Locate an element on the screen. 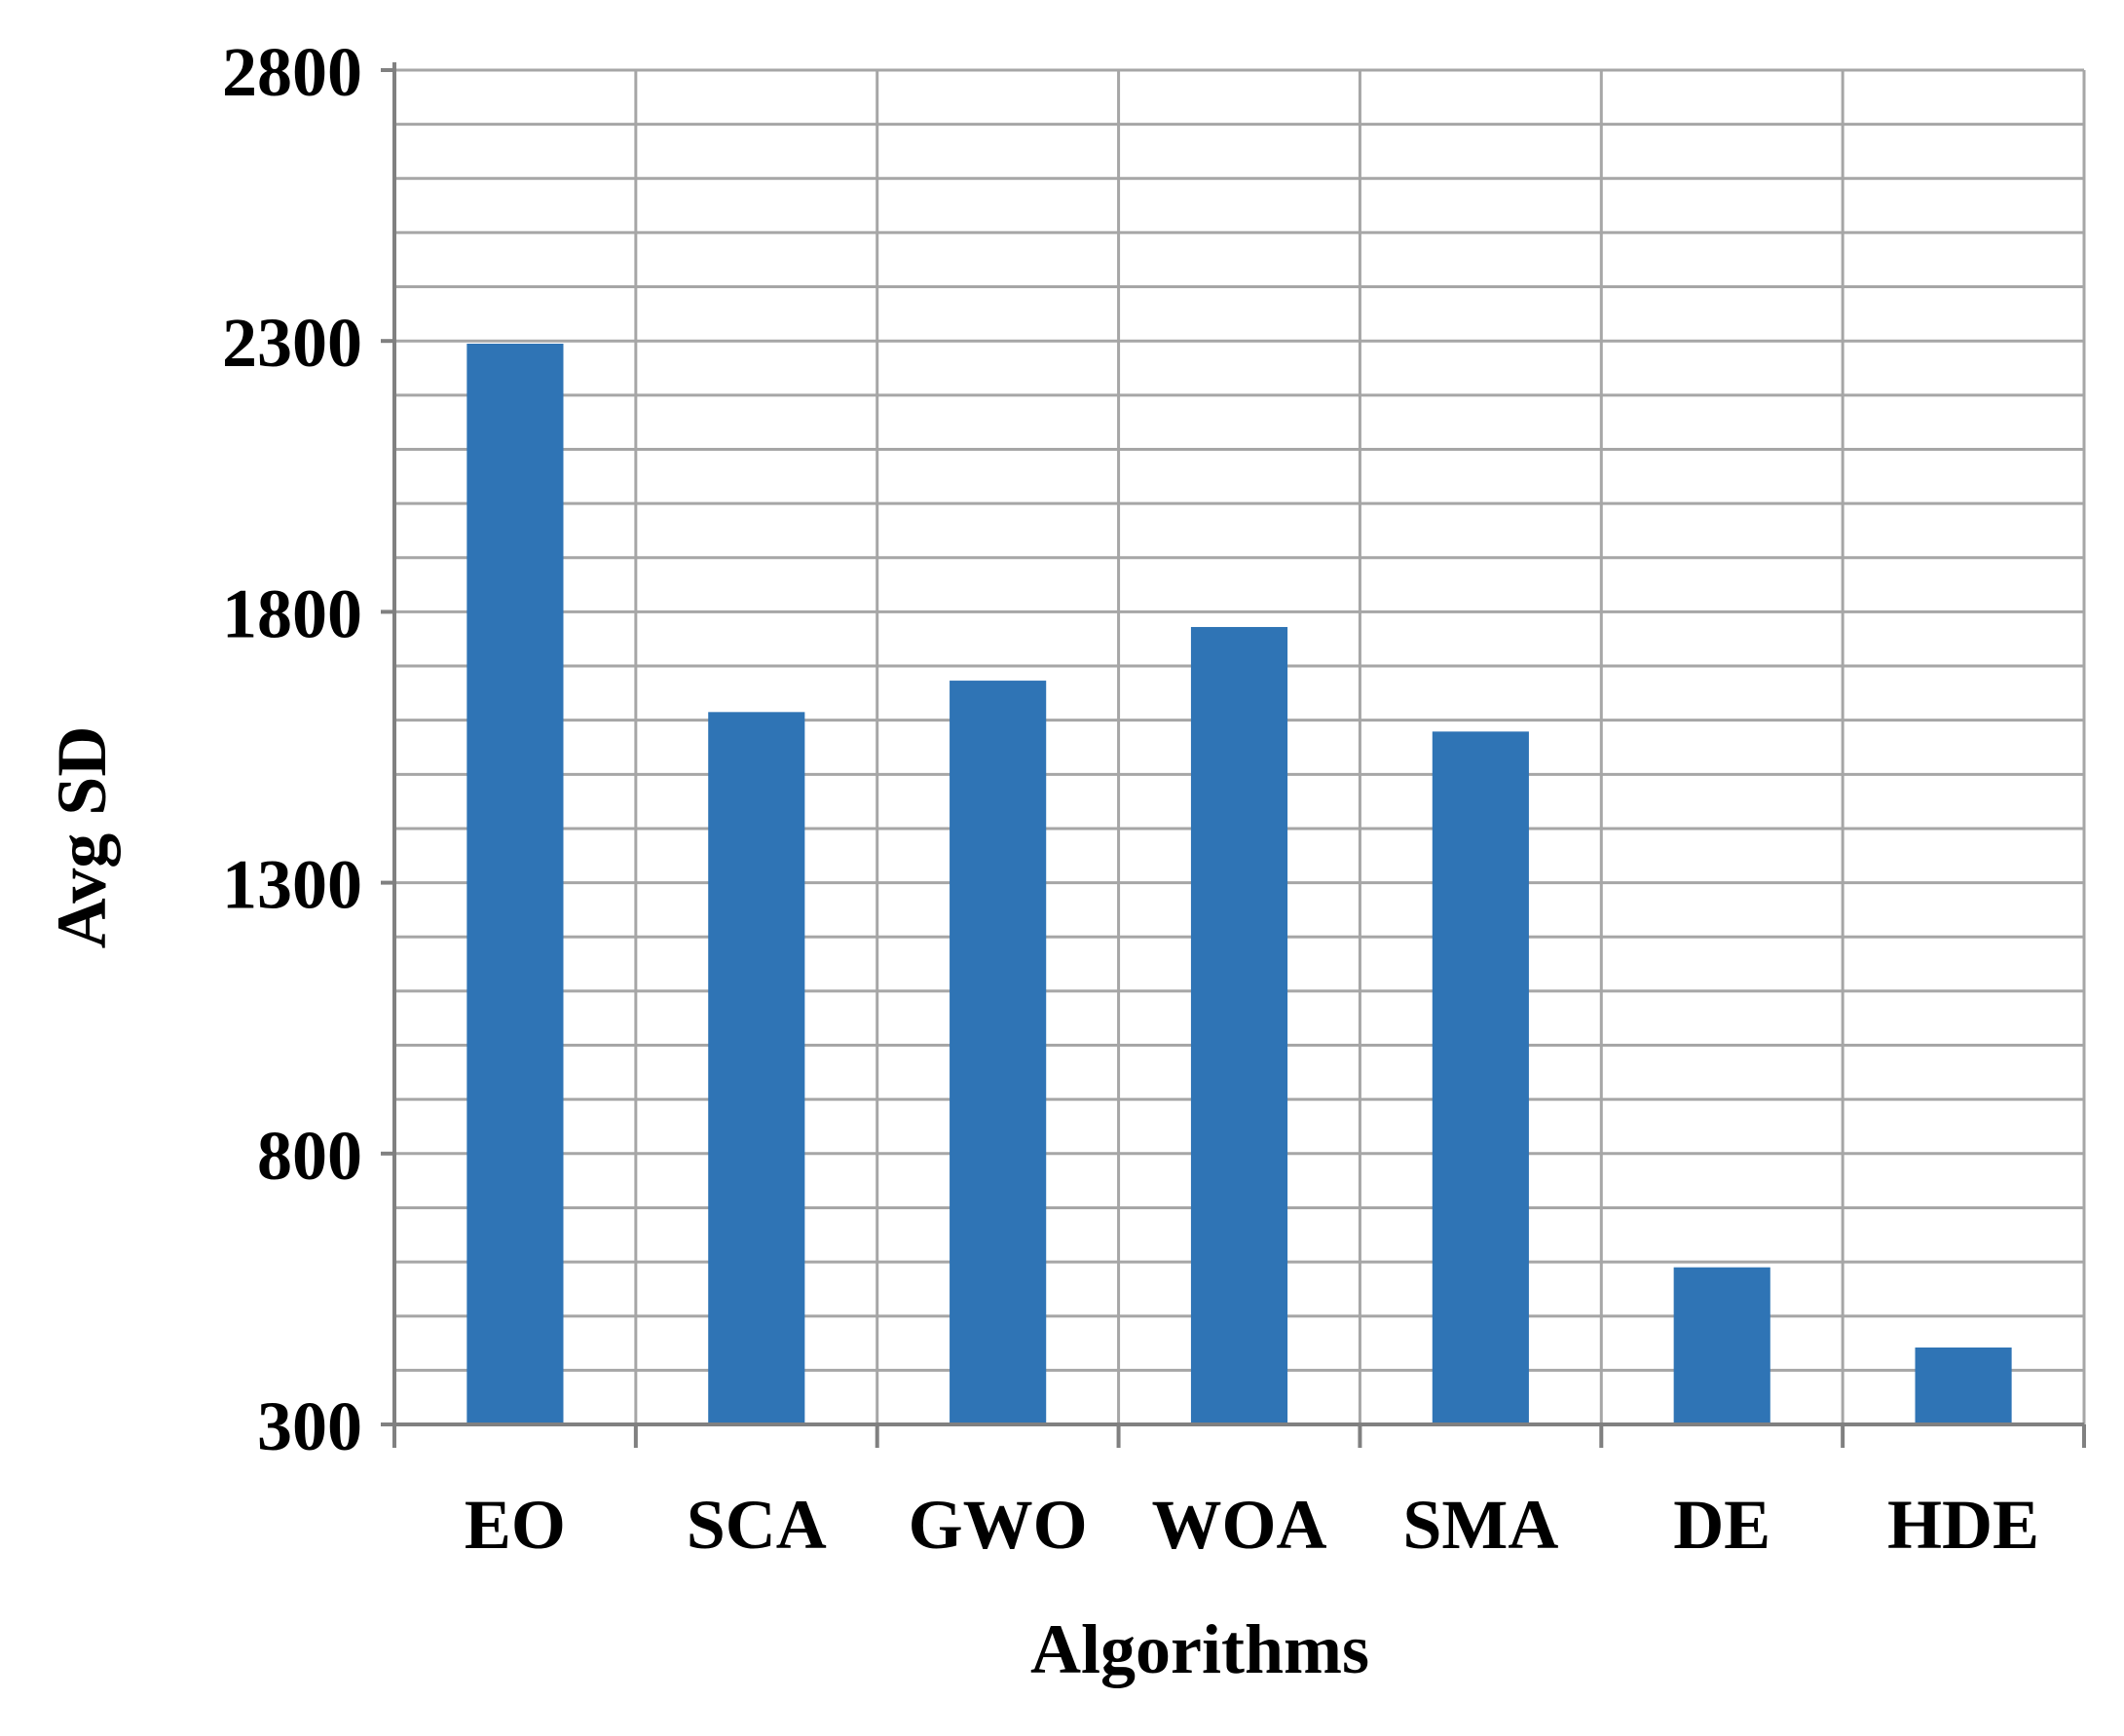 The image size is (2124, 1736). y-tick-label: 300 is located at coordinates (309, 1426).